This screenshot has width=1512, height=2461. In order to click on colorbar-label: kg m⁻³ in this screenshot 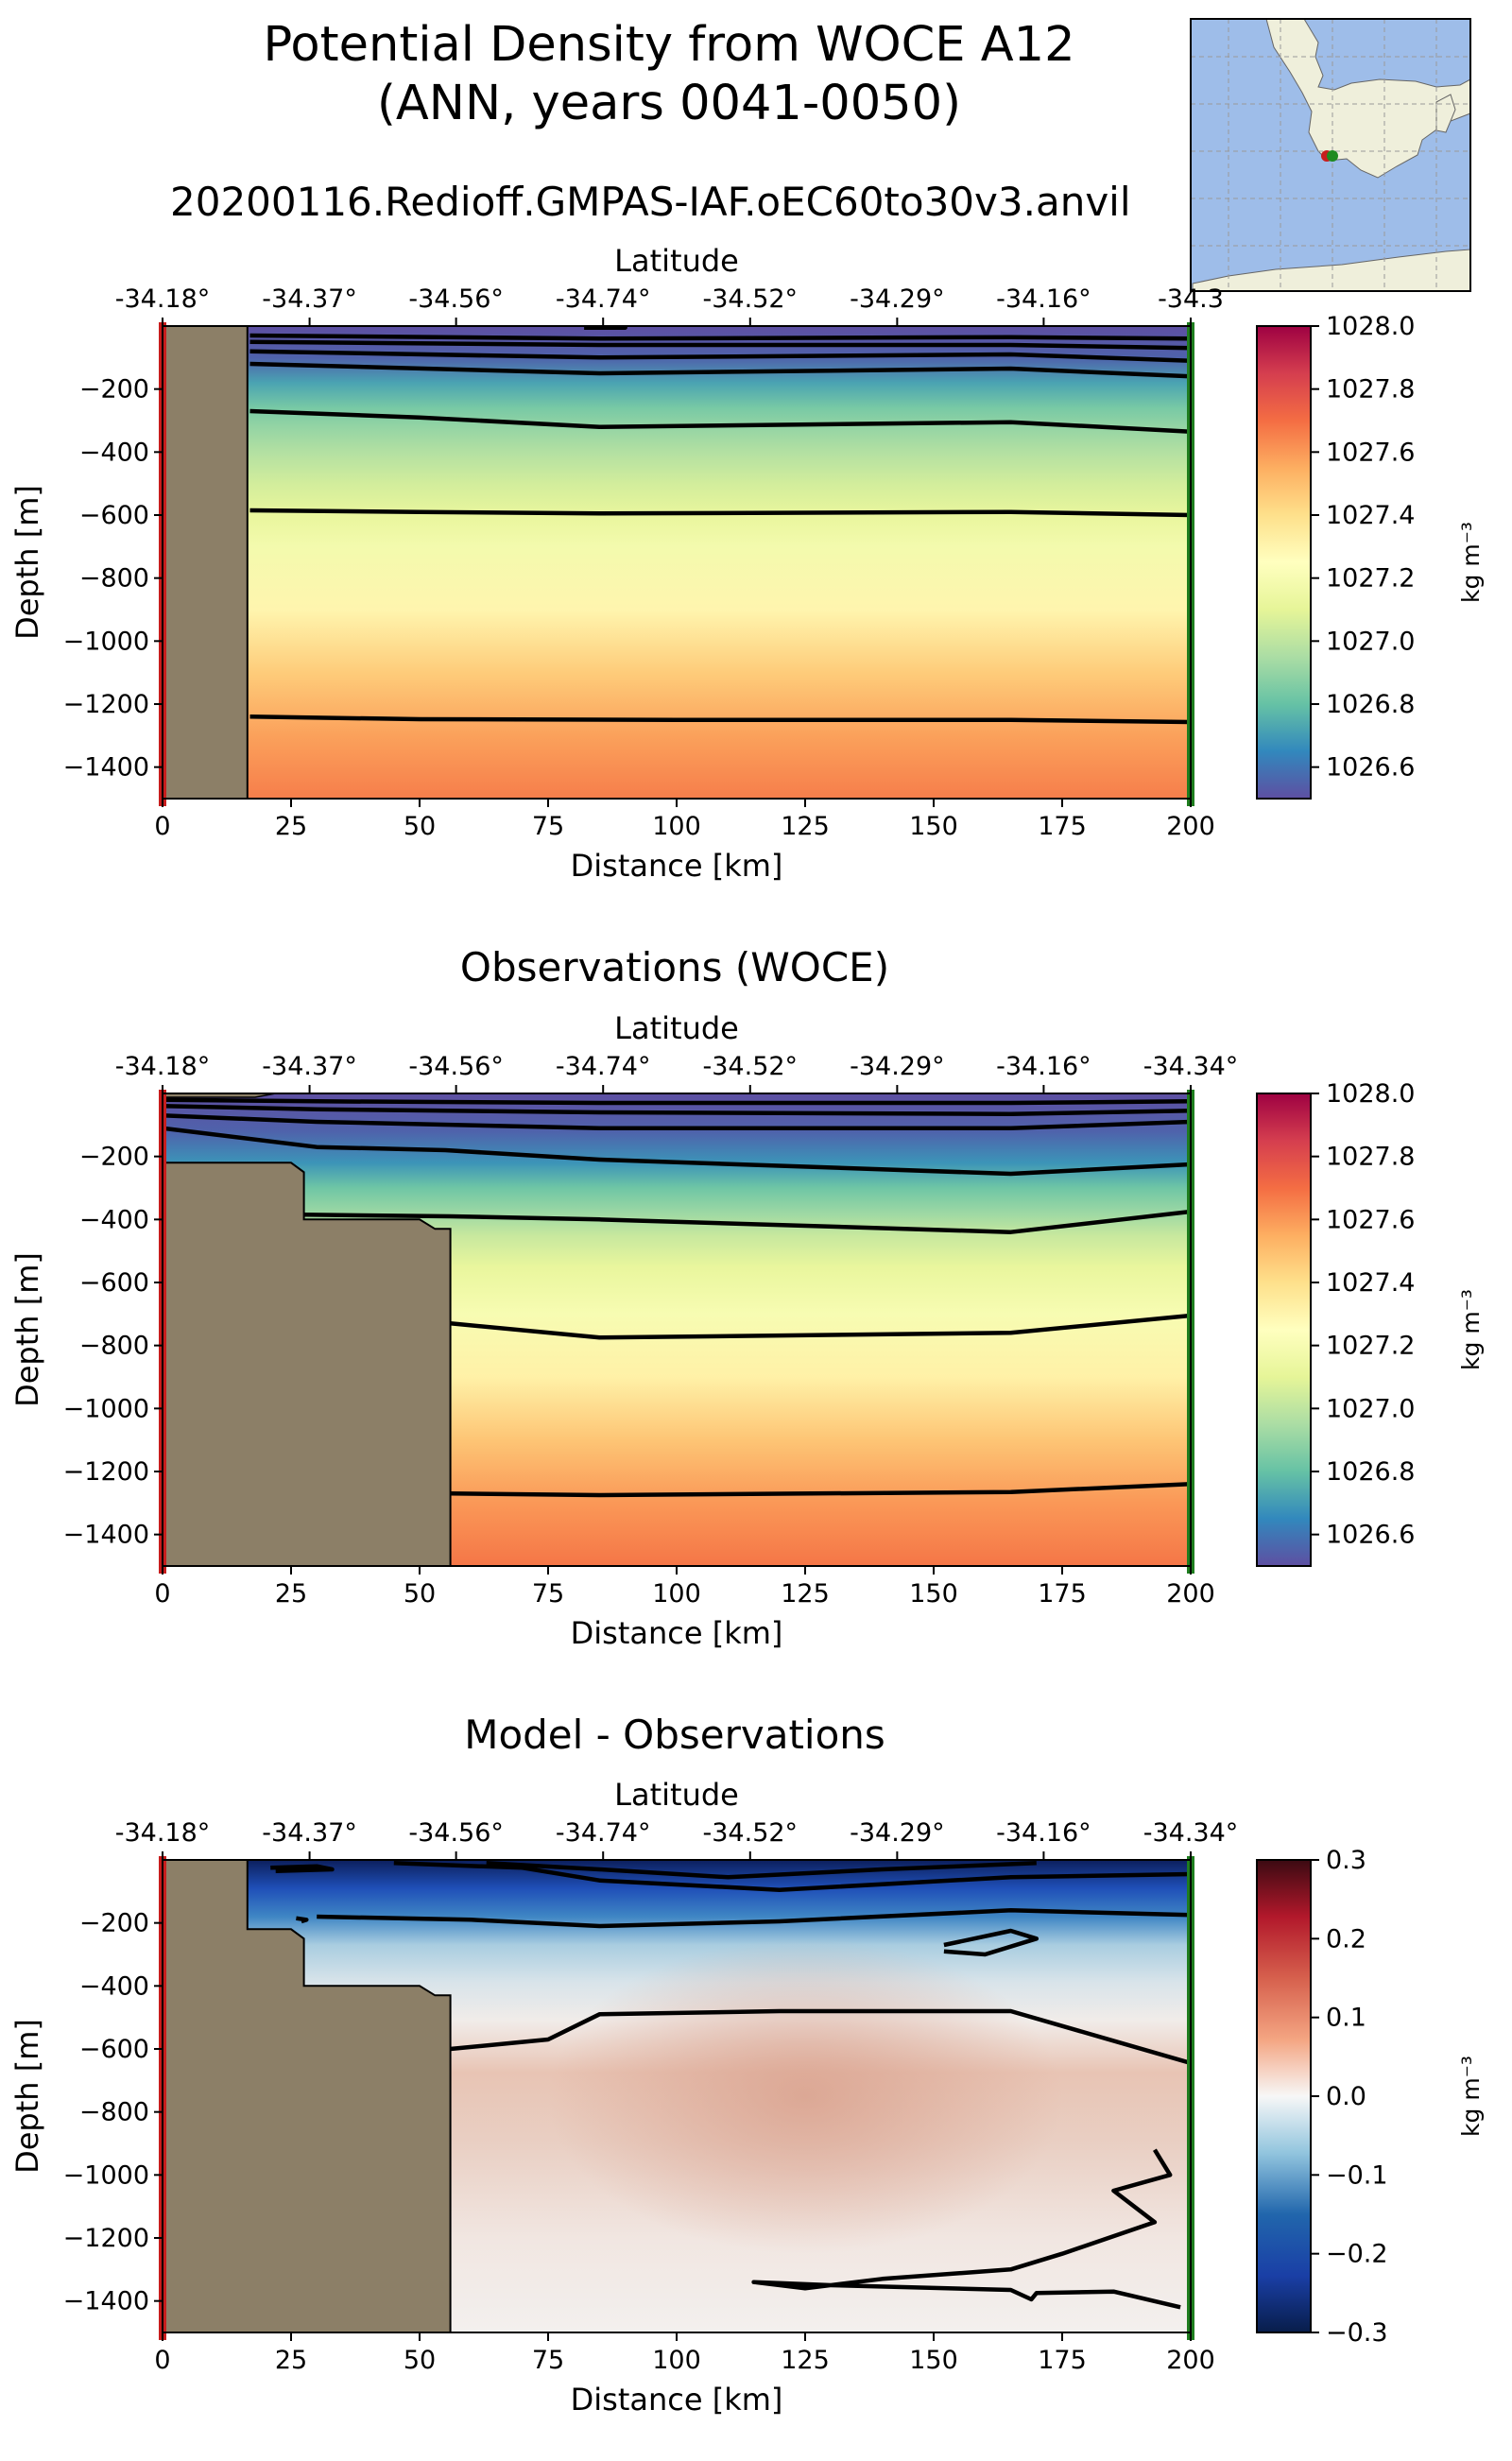, I will do `click(1471, 1329)`.